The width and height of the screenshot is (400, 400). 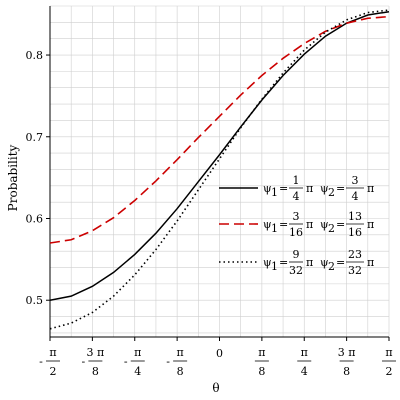 What do you see at coordinates (35, 218) in the screenshot?
I see `y-tick-label: 0.6` at bounding box center [35, 218].